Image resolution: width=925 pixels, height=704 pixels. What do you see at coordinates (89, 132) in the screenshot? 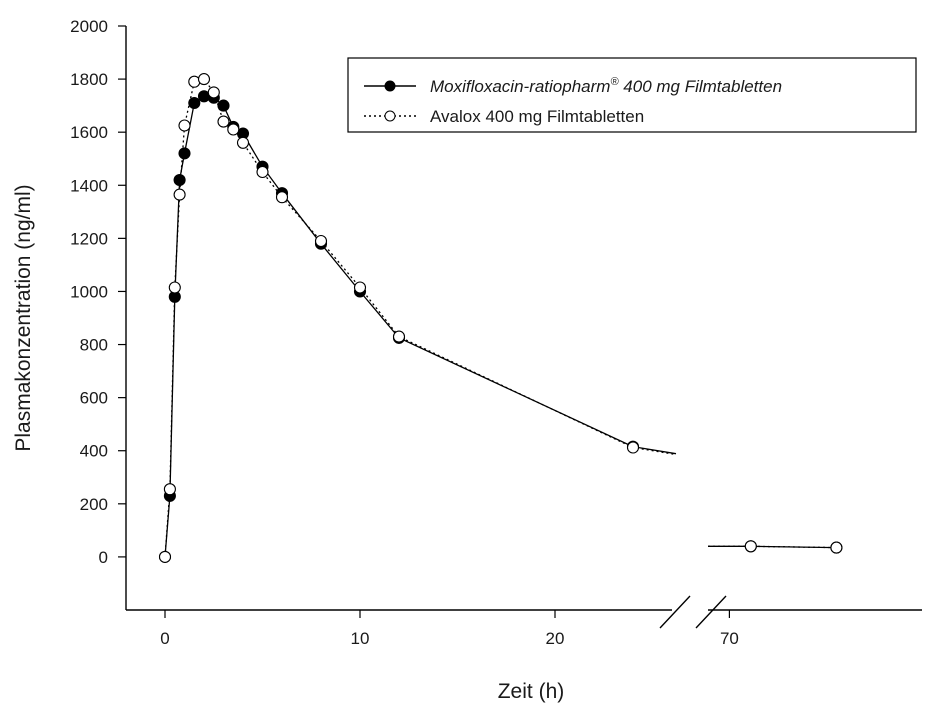
I see `y-tick-label: 1600` at bounding box center [89, 132].